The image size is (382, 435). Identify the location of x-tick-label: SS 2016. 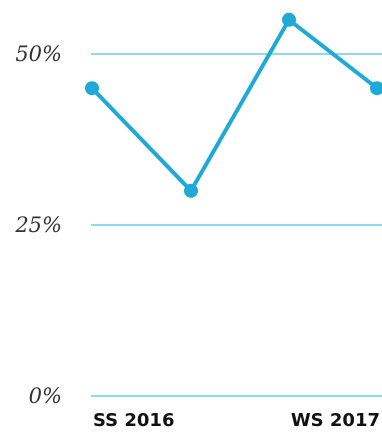
(133, 420).